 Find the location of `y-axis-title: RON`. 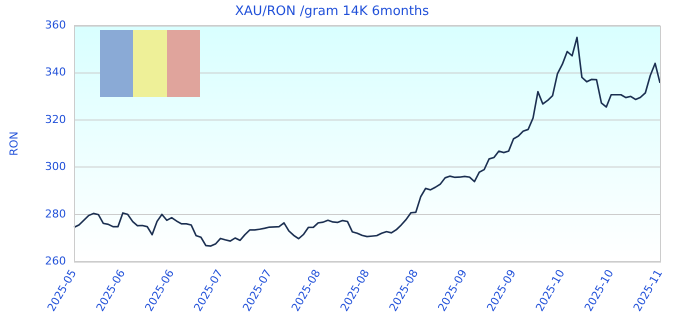

y-axis-title: RON is located at coordinates (13, 143).